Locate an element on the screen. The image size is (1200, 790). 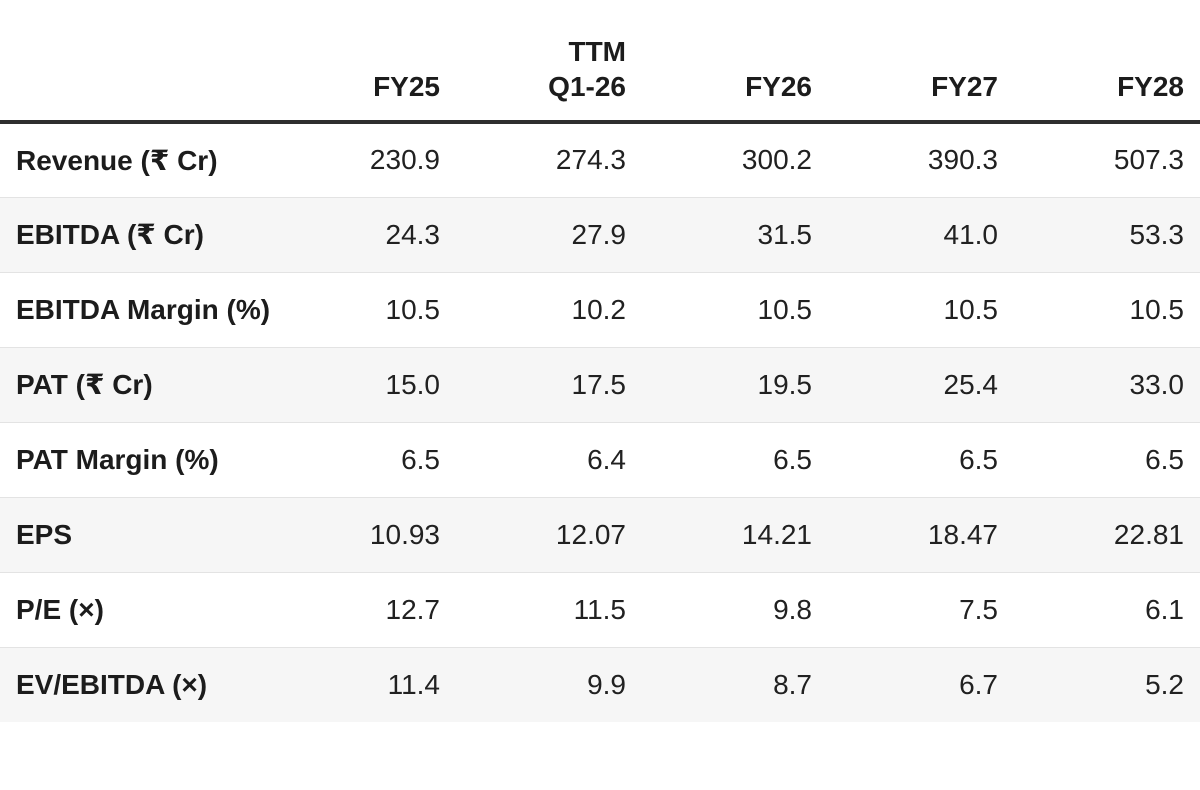
cell-pat-fy28: 33.0 is located at coordinates (1157, 384).